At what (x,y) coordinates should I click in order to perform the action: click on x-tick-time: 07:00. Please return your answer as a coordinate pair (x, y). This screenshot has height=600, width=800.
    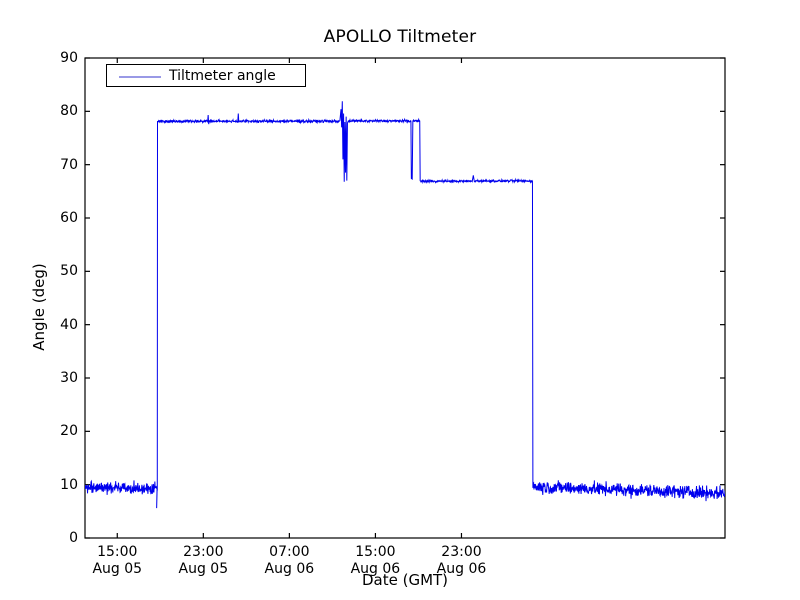
    Looking at the image, I should click on (289, 552).